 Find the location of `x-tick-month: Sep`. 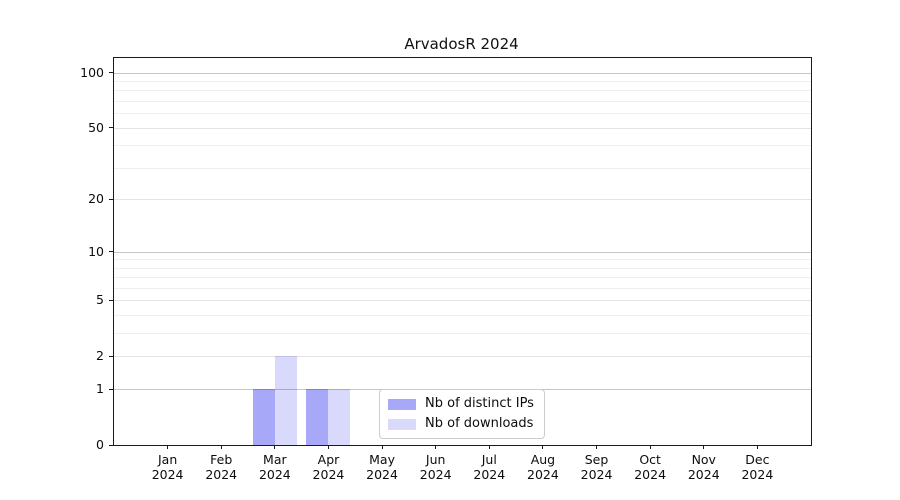

x-tick-month: Sep is located at coordinates (596, 459).